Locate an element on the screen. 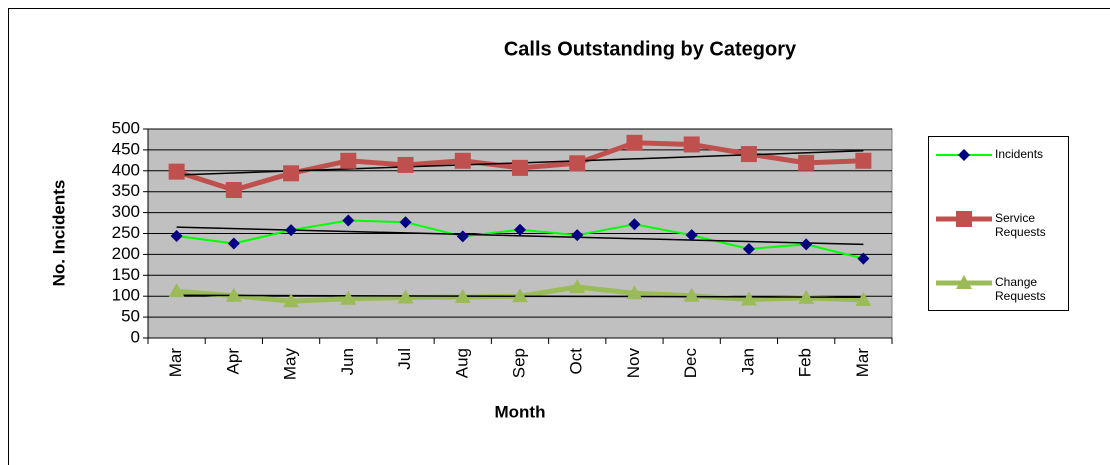 The height and width of the screenshot is (465, 1110). x-tick-label: May is located at coordinates (290, 364).